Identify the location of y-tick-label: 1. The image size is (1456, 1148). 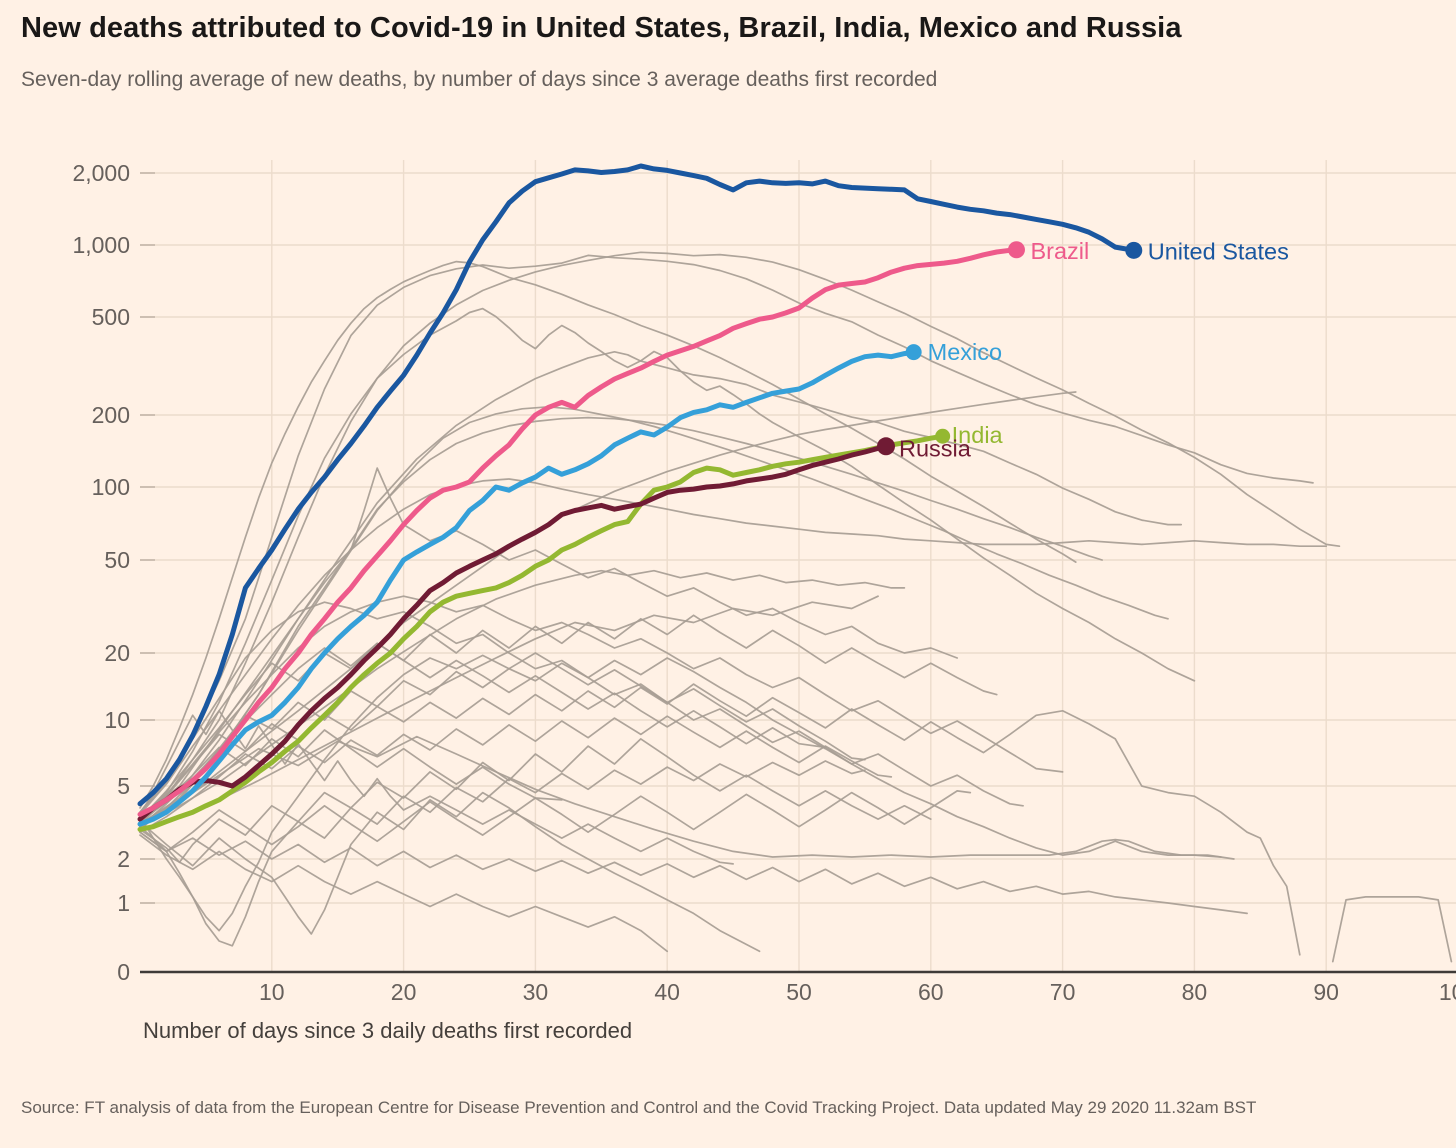
(123, 903).